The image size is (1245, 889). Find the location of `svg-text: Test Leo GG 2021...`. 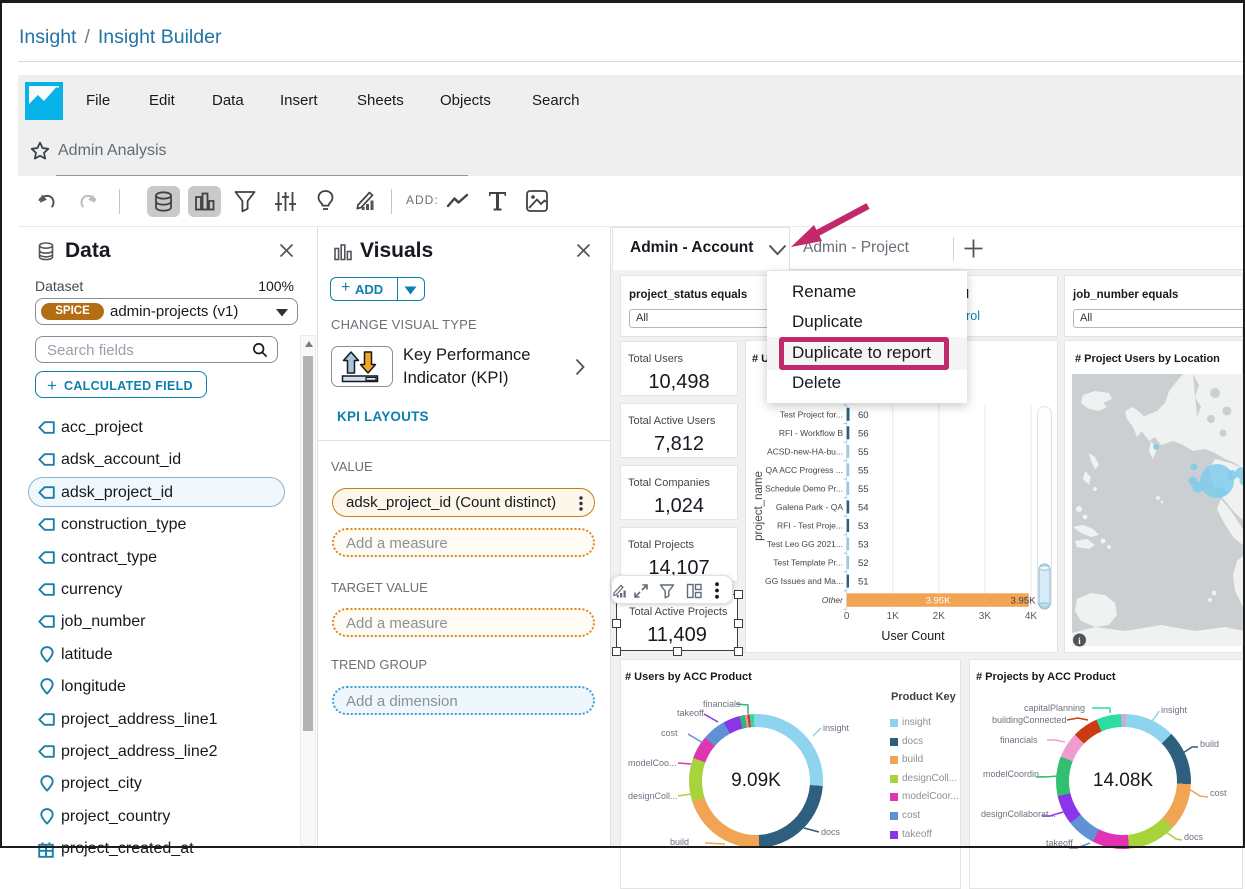

svg-text: Test Leo GG 2021... is located at coordinates (805, 544).